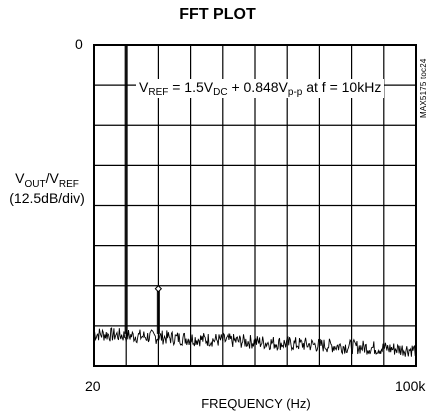  I want to click on peak-marker, so click(158, 289).